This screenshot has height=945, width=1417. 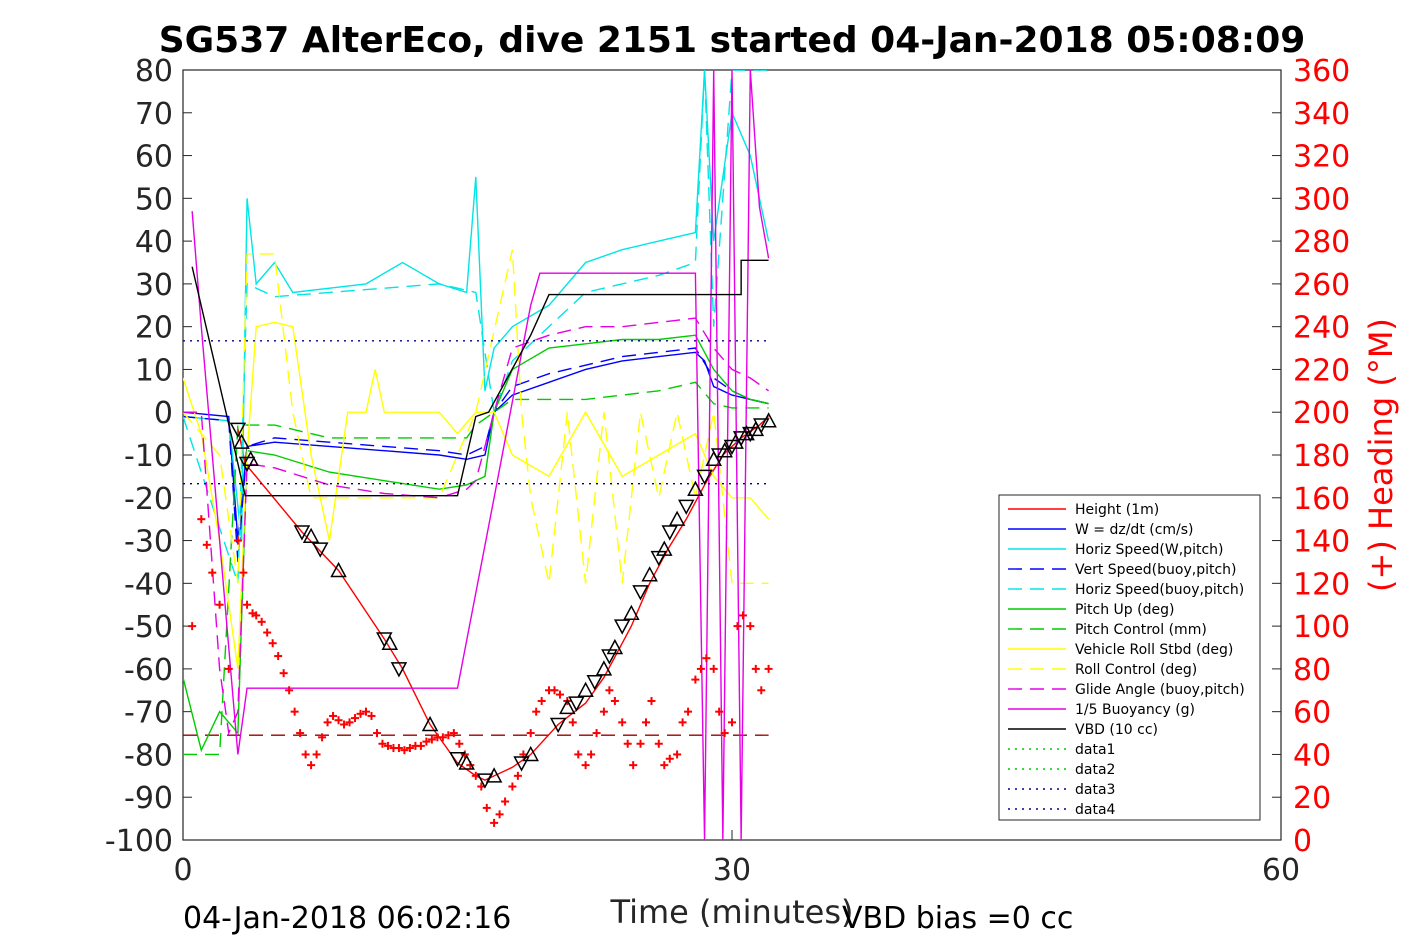 I want to click on legend-entry: data2, so click(x=1095, y=770).